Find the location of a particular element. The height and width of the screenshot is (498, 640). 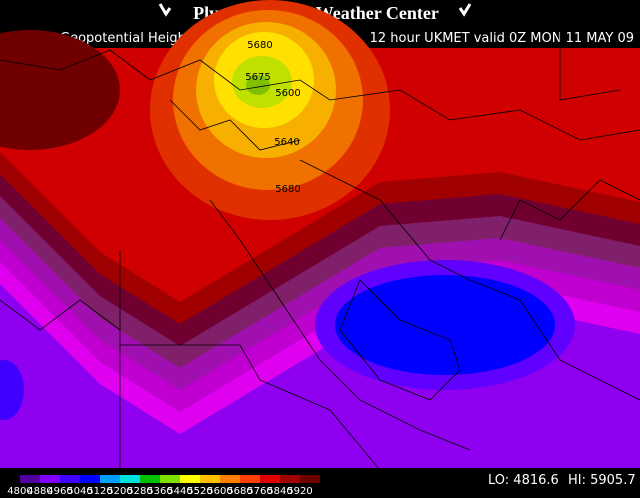

colorbar-label: 5200 is located at coordinates (119, 491).